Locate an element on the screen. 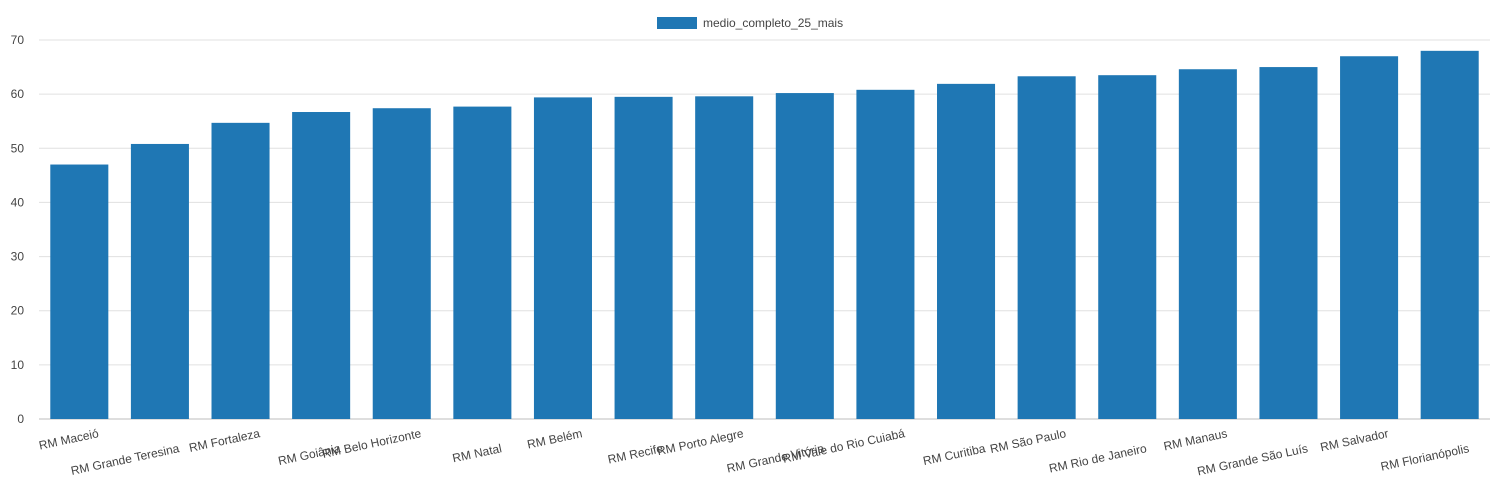 This screenshot has width=1503, height=489. y-tick-label: 20 is located at coordinates (18, 311).